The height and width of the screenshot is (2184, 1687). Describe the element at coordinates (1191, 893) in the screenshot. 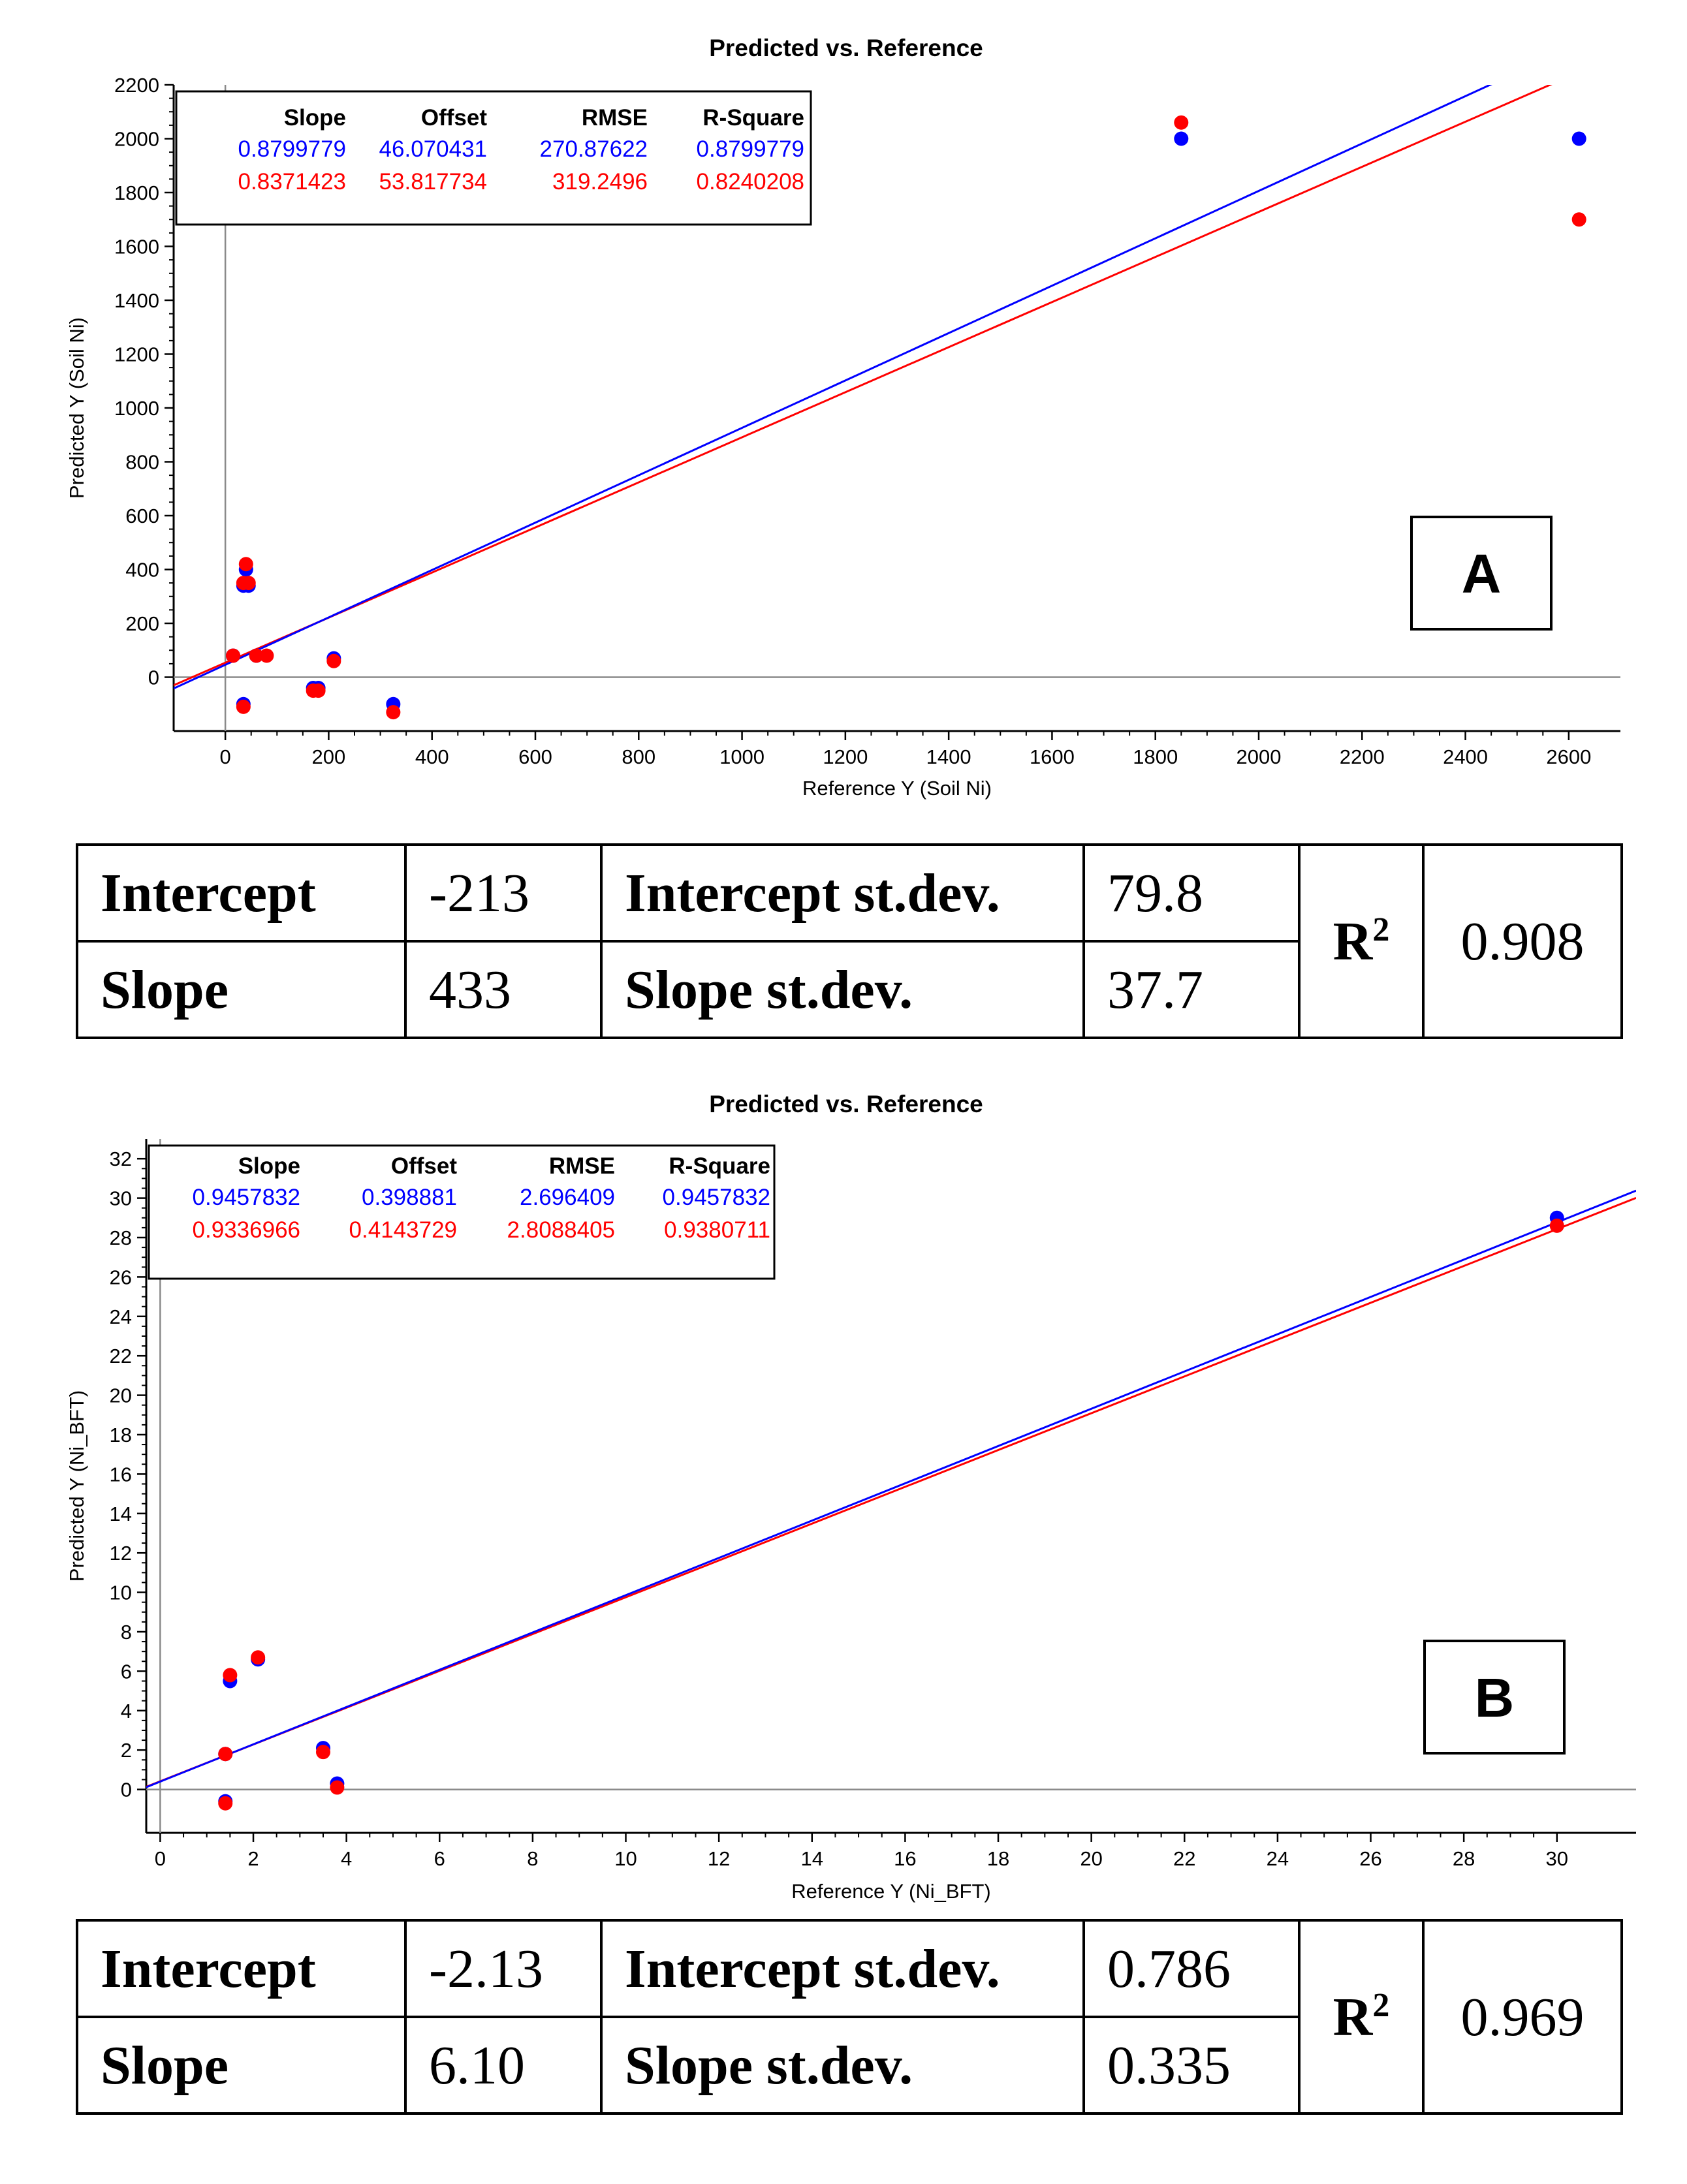

I see `intercept-sd-value: 79.8` at that location.